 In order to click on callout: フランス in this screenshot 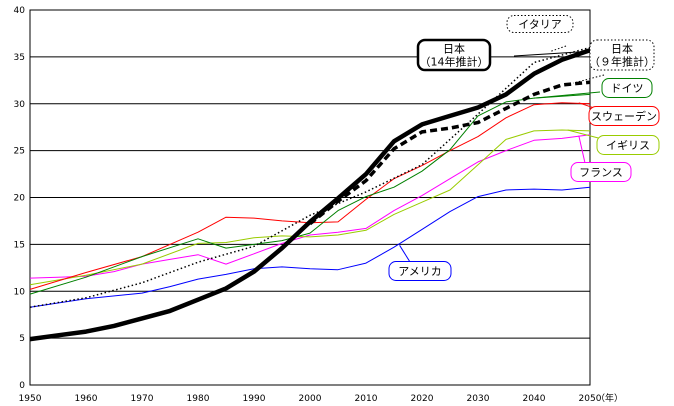, I will do `click(601, 158)`.